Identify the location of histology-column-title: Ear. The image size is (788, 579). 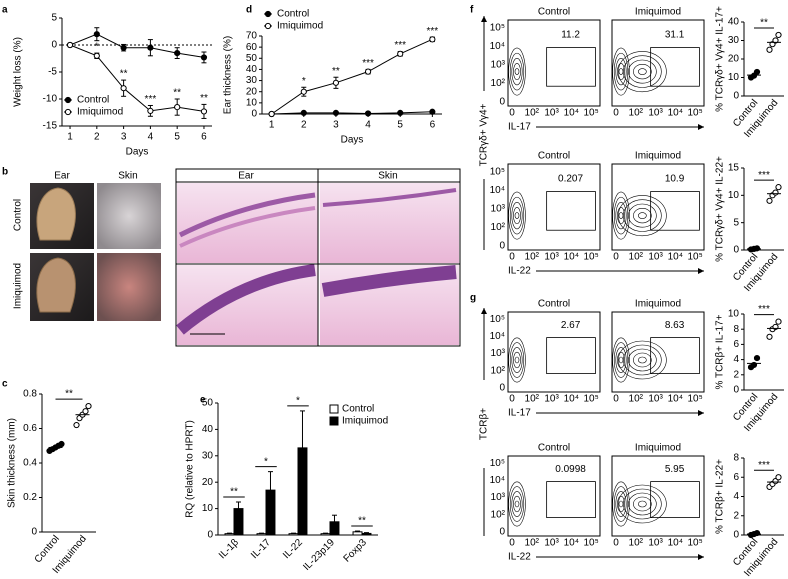
(246, 176).